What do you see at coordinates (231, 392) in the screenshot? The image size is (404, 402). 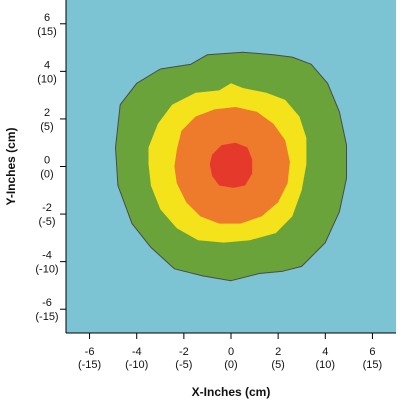 I see `x-axis-title: X-Inches (cm)` at bounding box center [231, 392].